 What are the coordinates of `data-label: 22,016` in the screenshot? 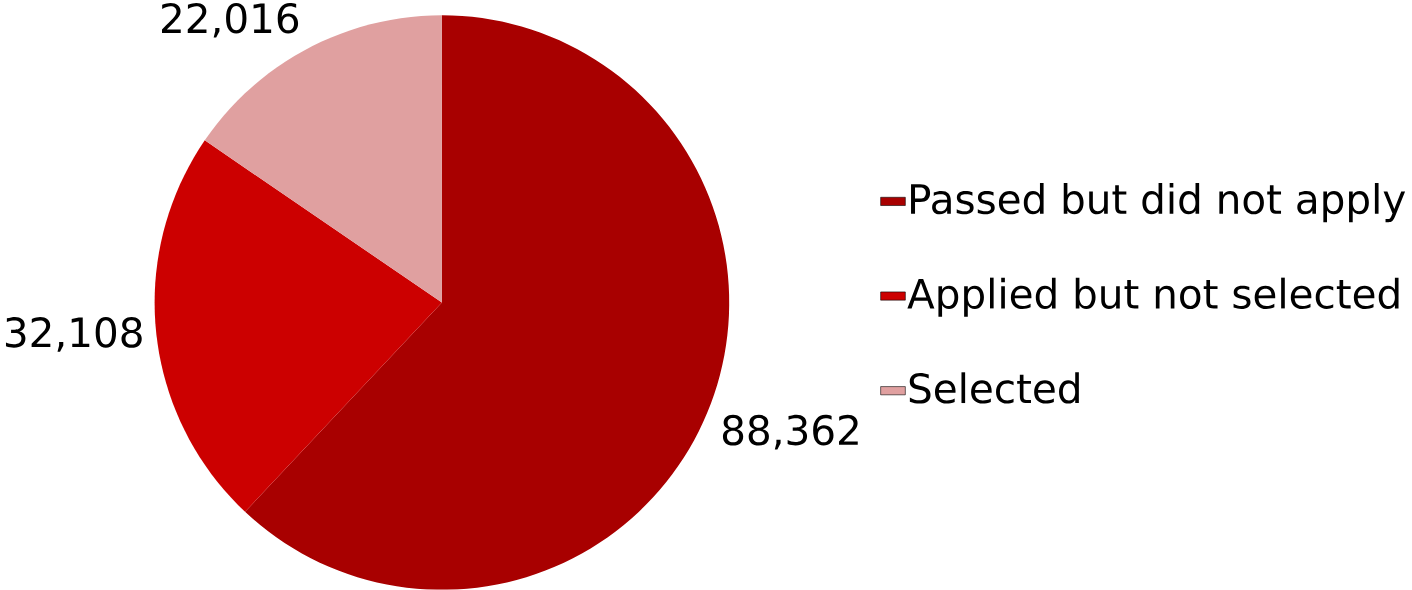 It's located at (230, 20).